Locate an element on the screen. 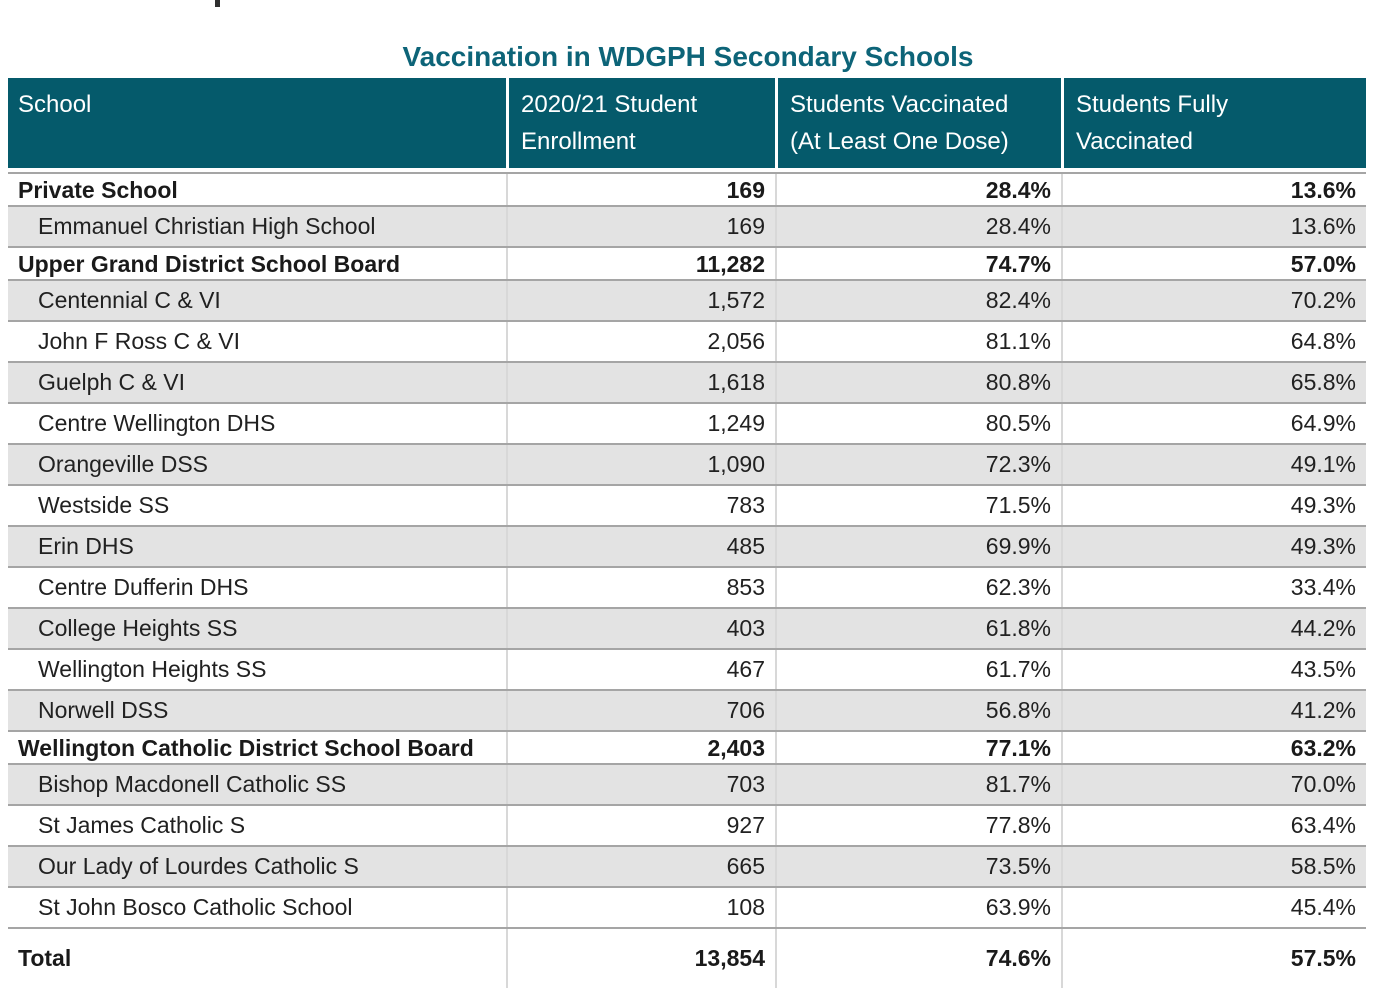  one-dose-cell: 77.1% is located at coordinates (918, 747).